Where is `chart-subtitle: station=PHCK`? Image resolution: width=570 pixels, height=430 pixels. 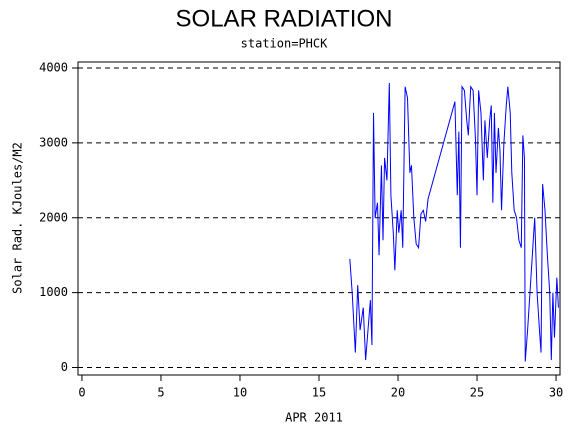
chart-subtitle: station=PHCK is located at coordinates (284, 44).